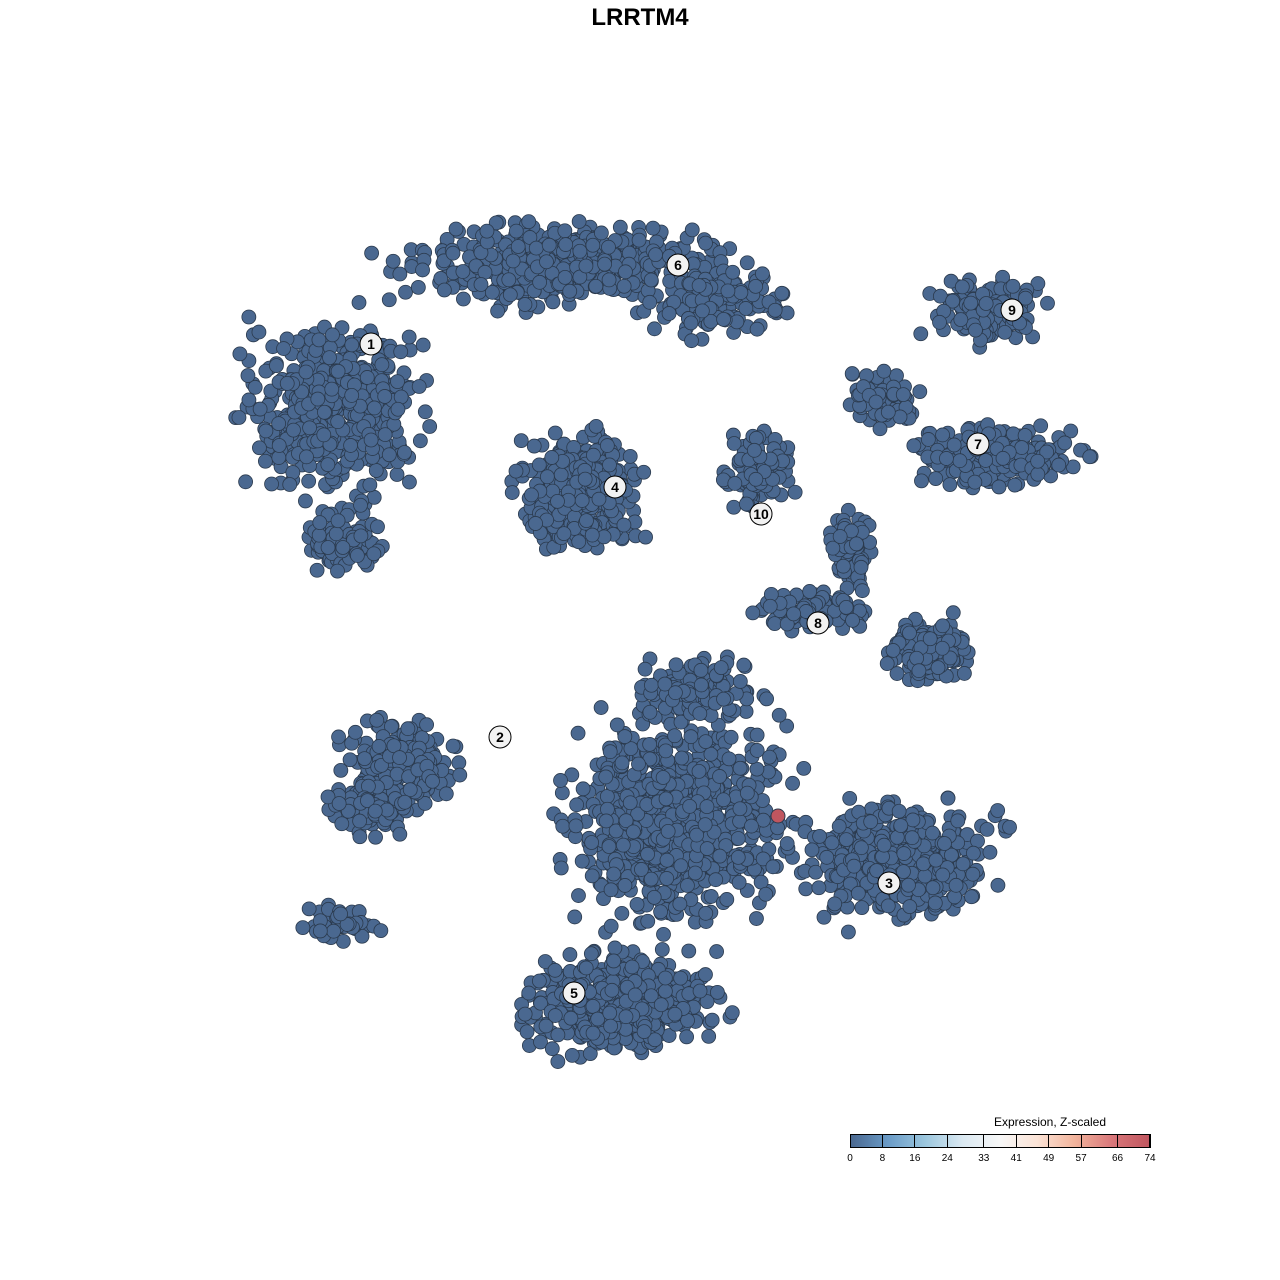  I want to click on cluster-label: 9, so click(1012, 310).